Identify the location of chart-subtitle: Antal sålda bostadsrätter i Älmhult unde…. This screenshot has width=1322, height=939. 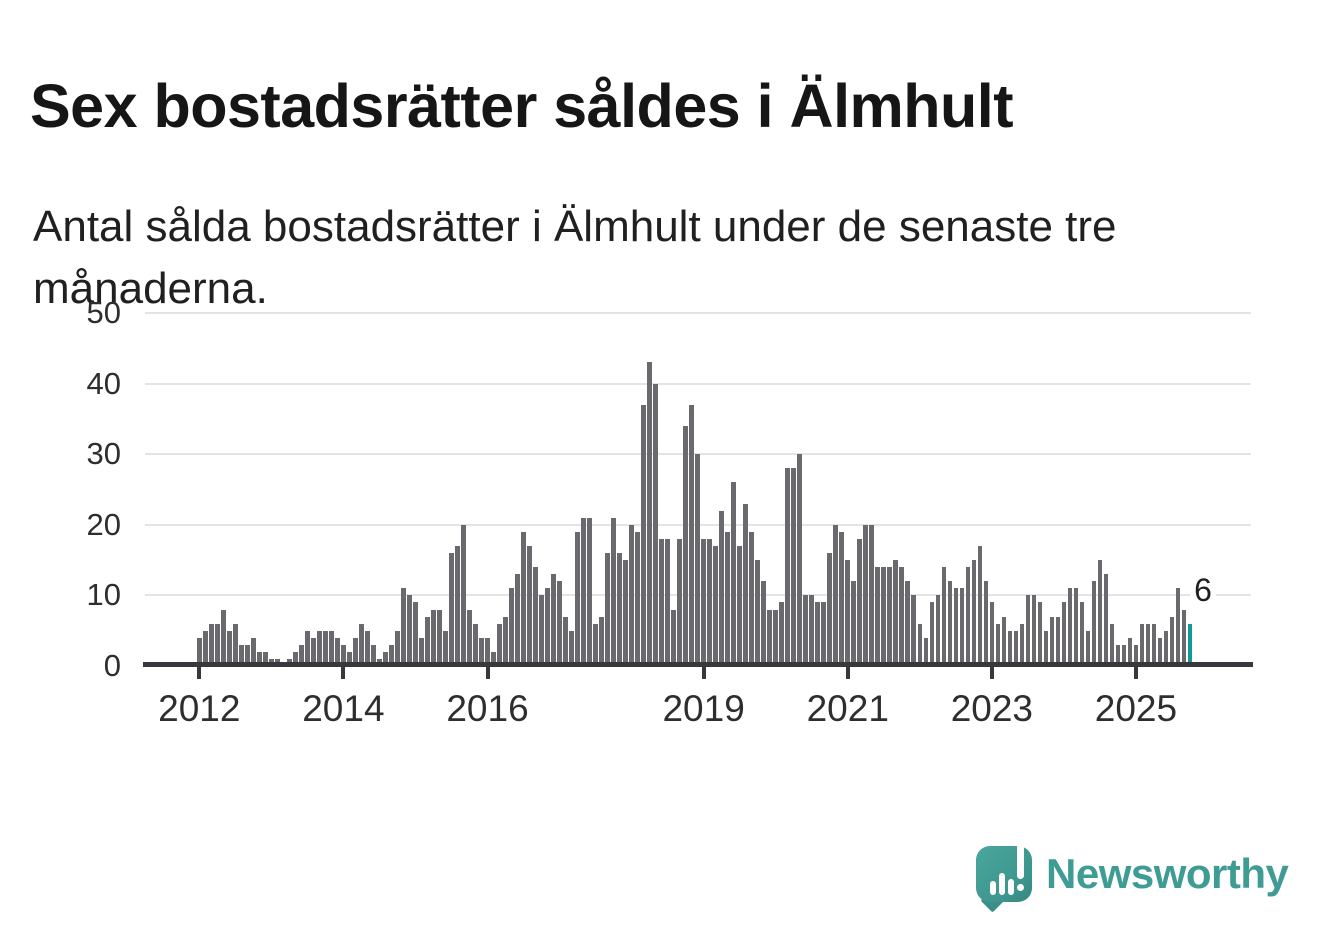
(575, 258).